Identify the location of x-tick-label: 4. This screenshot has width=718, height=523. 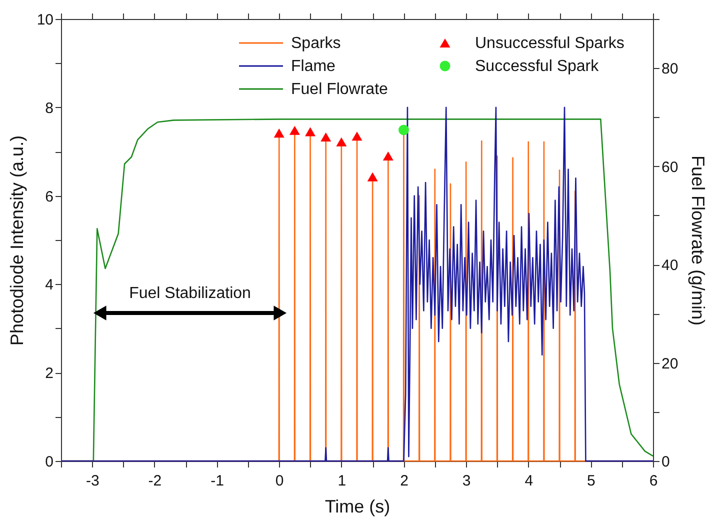
(529, 481).